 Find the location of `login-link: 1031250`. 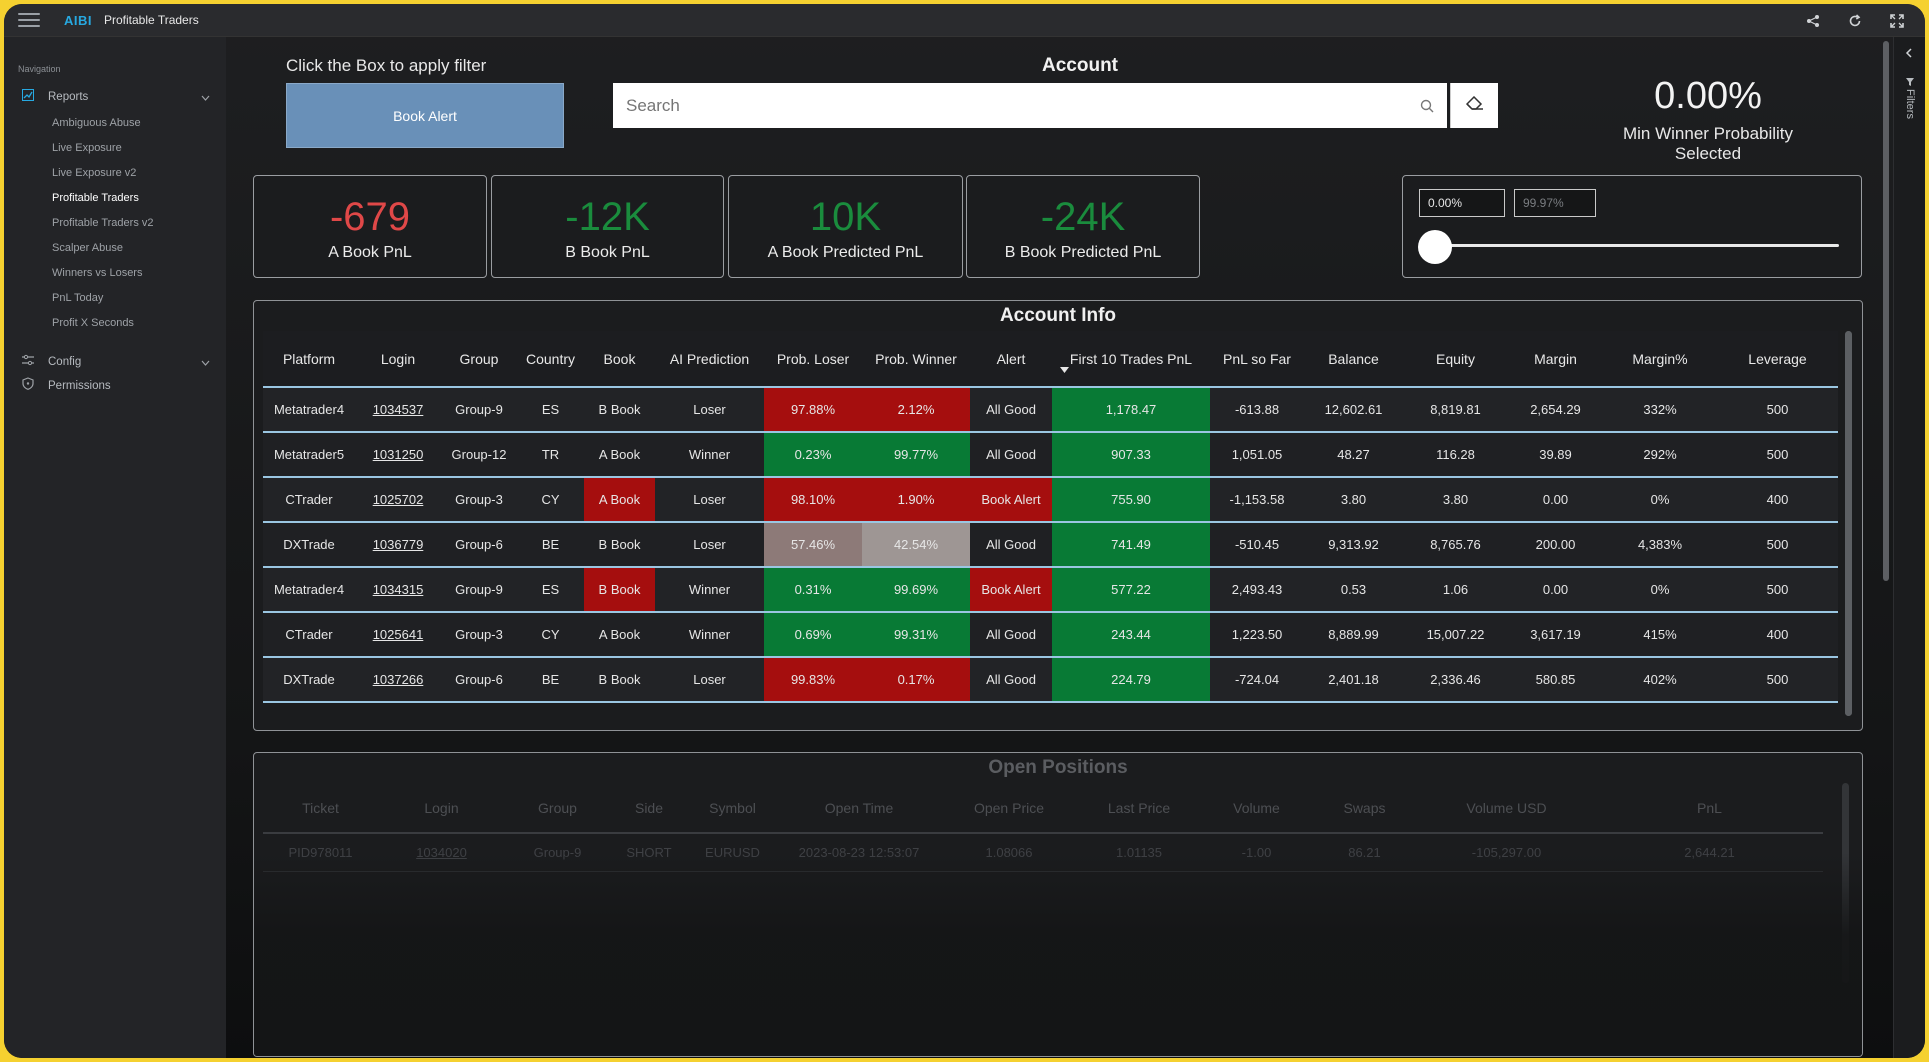

login-link: 1031250 is located at coordinates (398, 454).